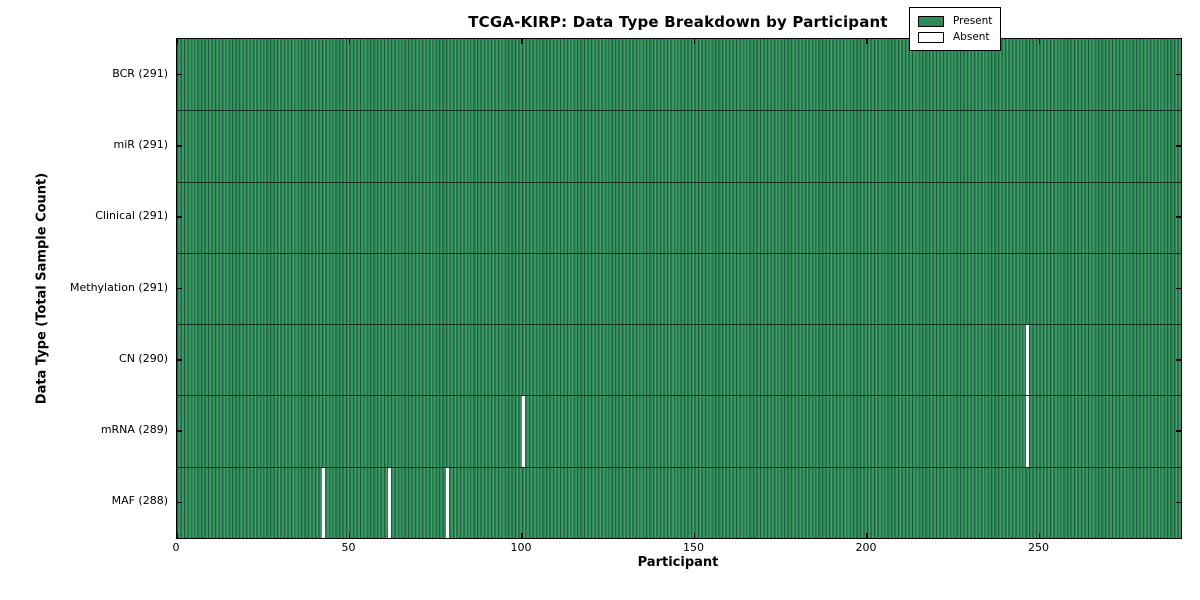 This screenshot has width=1200, height=600. Describe the element at coordinates (143, 358) in the screenshot. I see `y-tick-label: CN (290)` at that location.